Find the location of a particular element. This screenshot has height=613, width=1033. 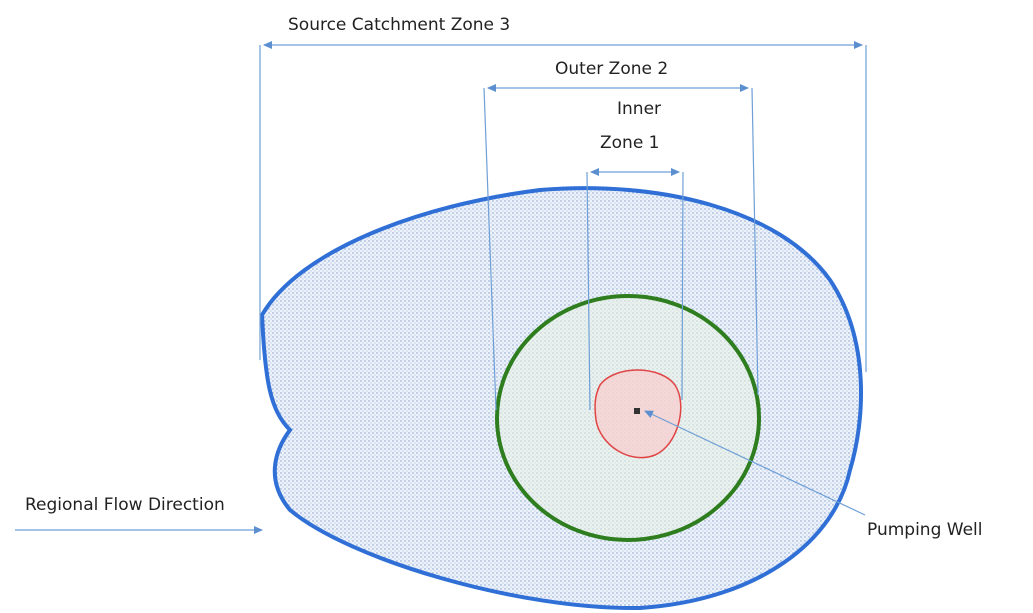

zone1-label: Zone 1 is located at coordinates (630, 143).